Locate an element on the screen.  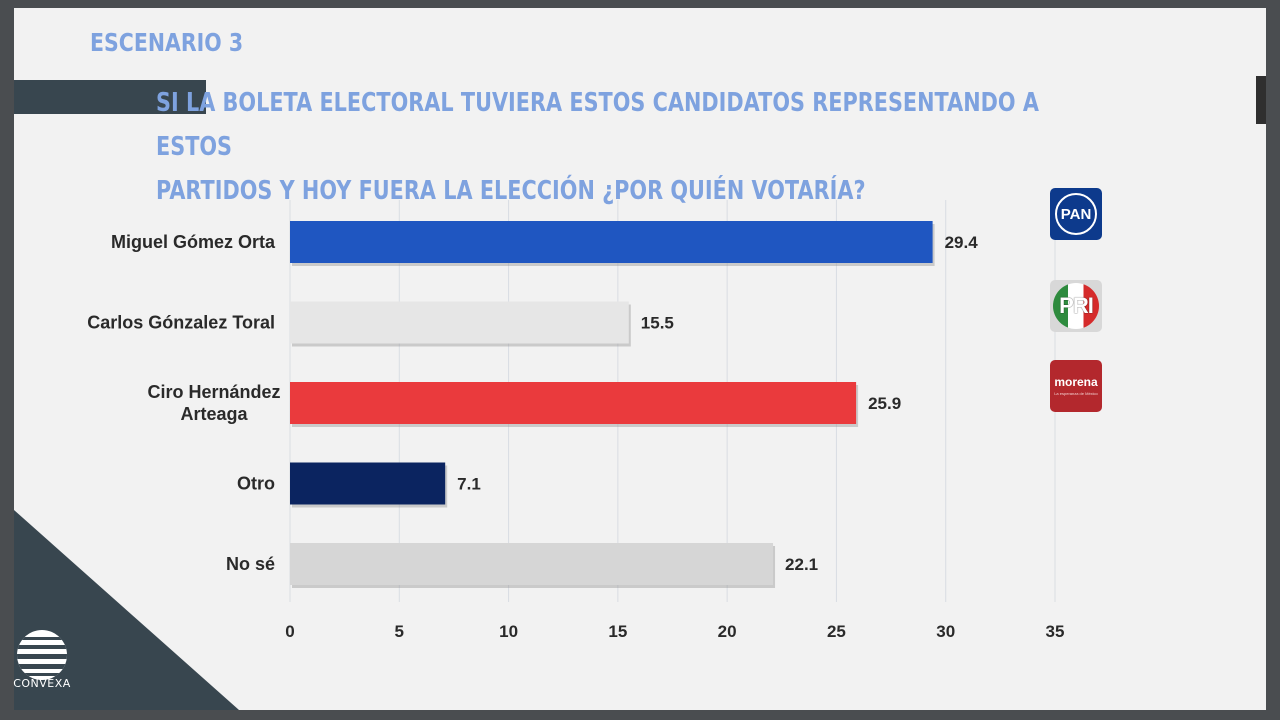
pan-logo: PAN is located at coordinates (1076, 214).